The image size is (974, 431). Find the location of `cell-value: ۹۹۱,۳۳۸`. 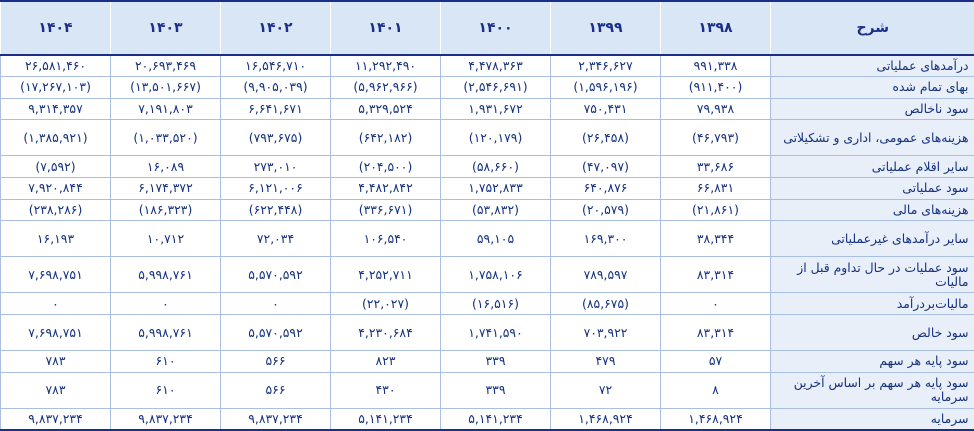

cell-value: ۹۹۱,۳۳۸ is located at coordinates (715, 66).